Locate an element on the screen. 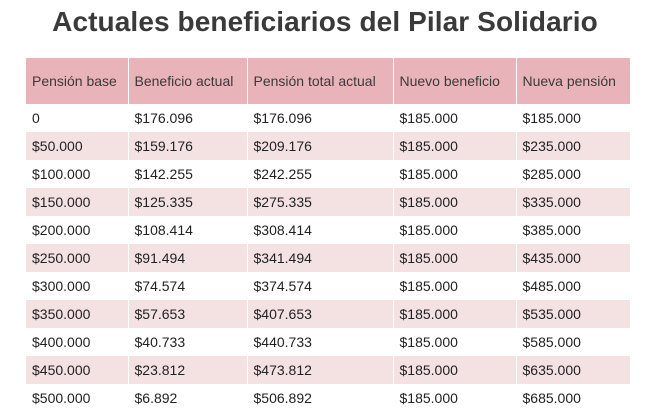 This screenshot has width=650, height=417. table-cell: $585.000 is located at coordinates (572, 342).